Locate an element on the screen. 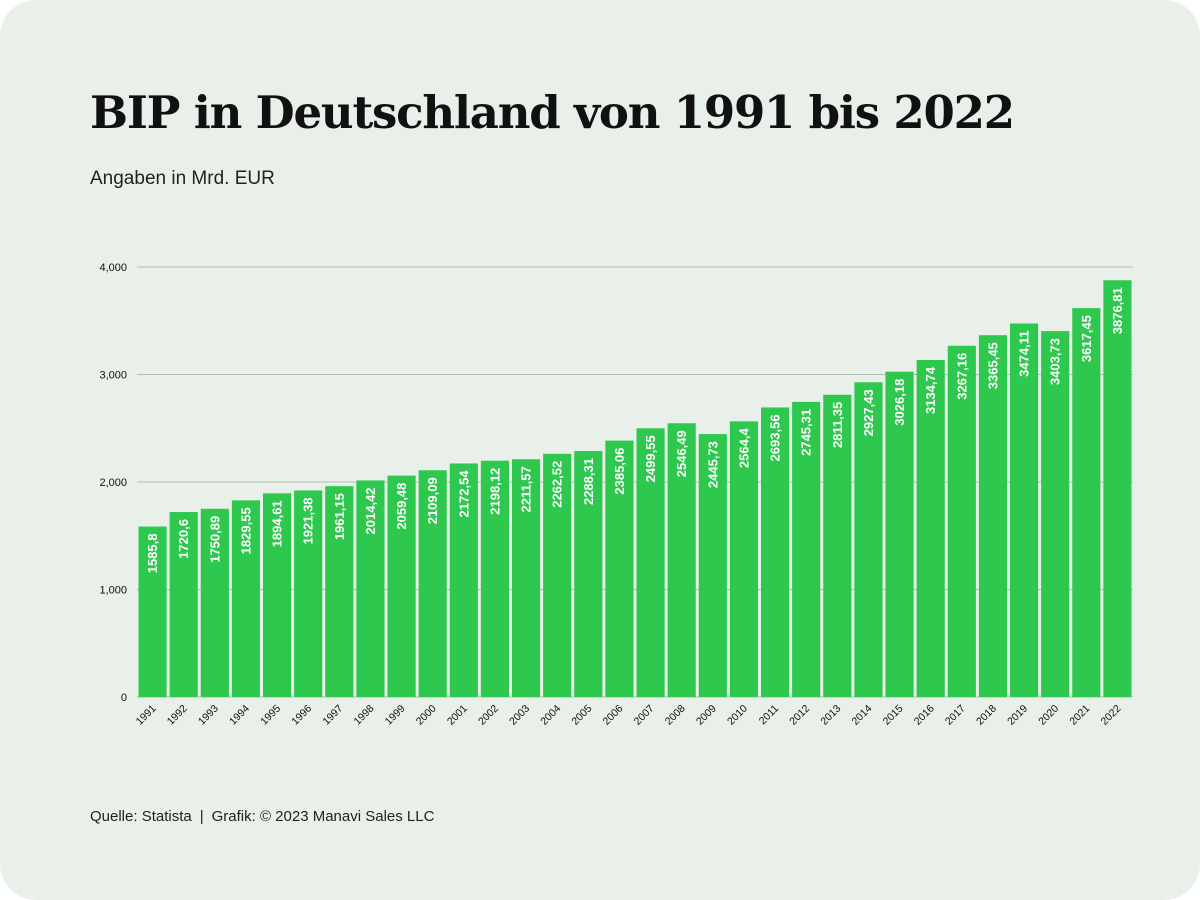 The width and height of the screenshot is (1200, 900). x-tick-label: 2011 is located at coordinates (769, 715).